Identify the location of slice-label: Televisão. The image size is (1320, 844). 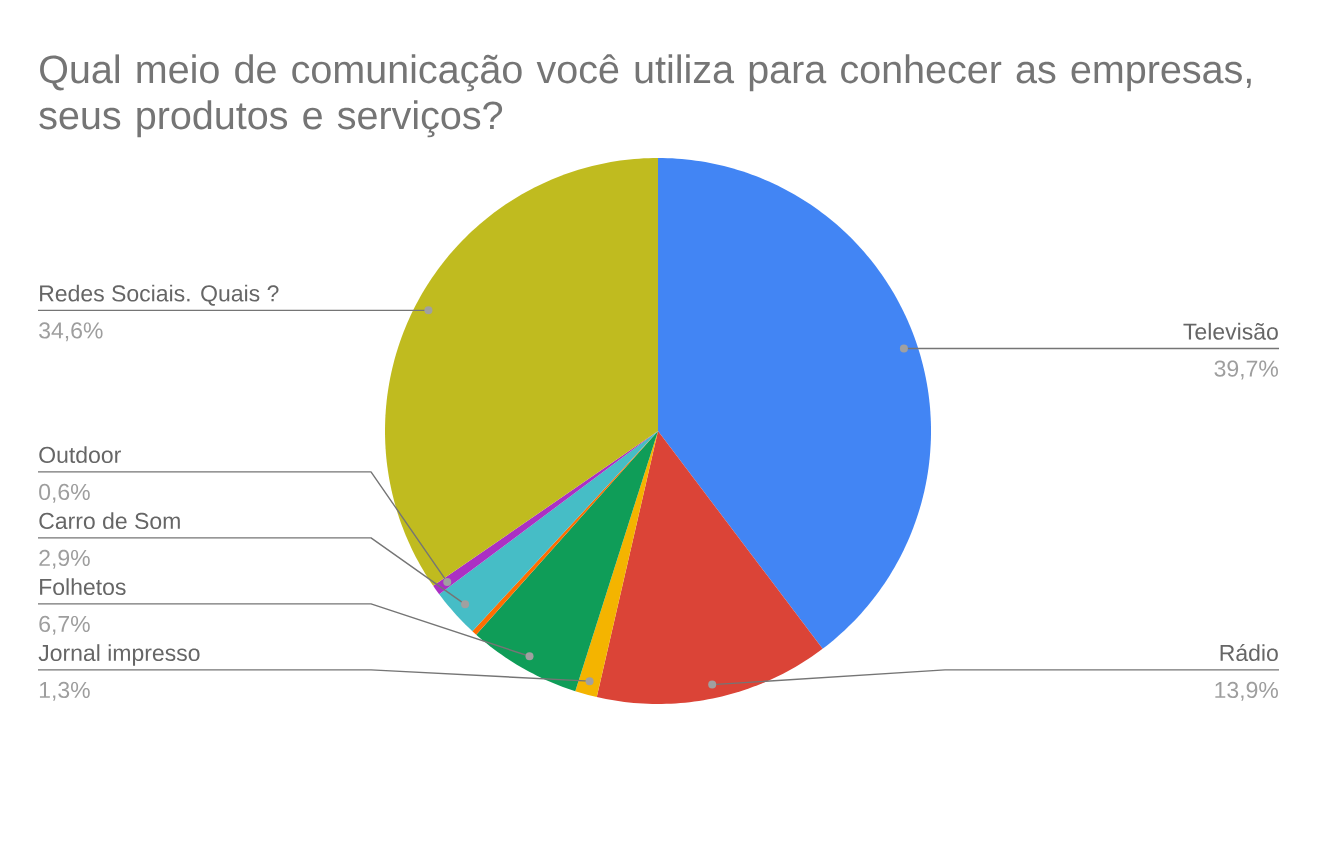
(1230, 331).